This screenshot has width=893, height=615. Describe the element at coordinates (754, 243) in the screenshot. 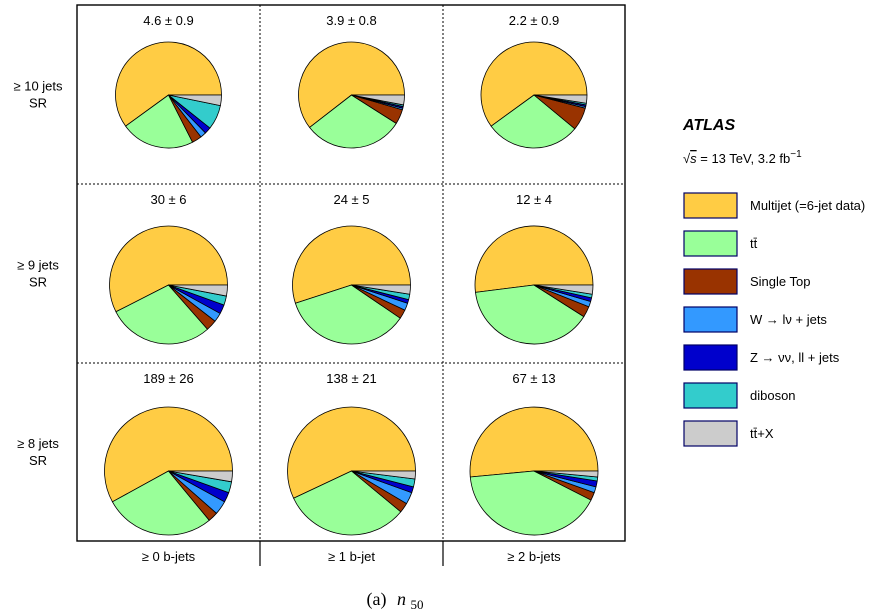

I see `legend-label: tt̄` at that location.